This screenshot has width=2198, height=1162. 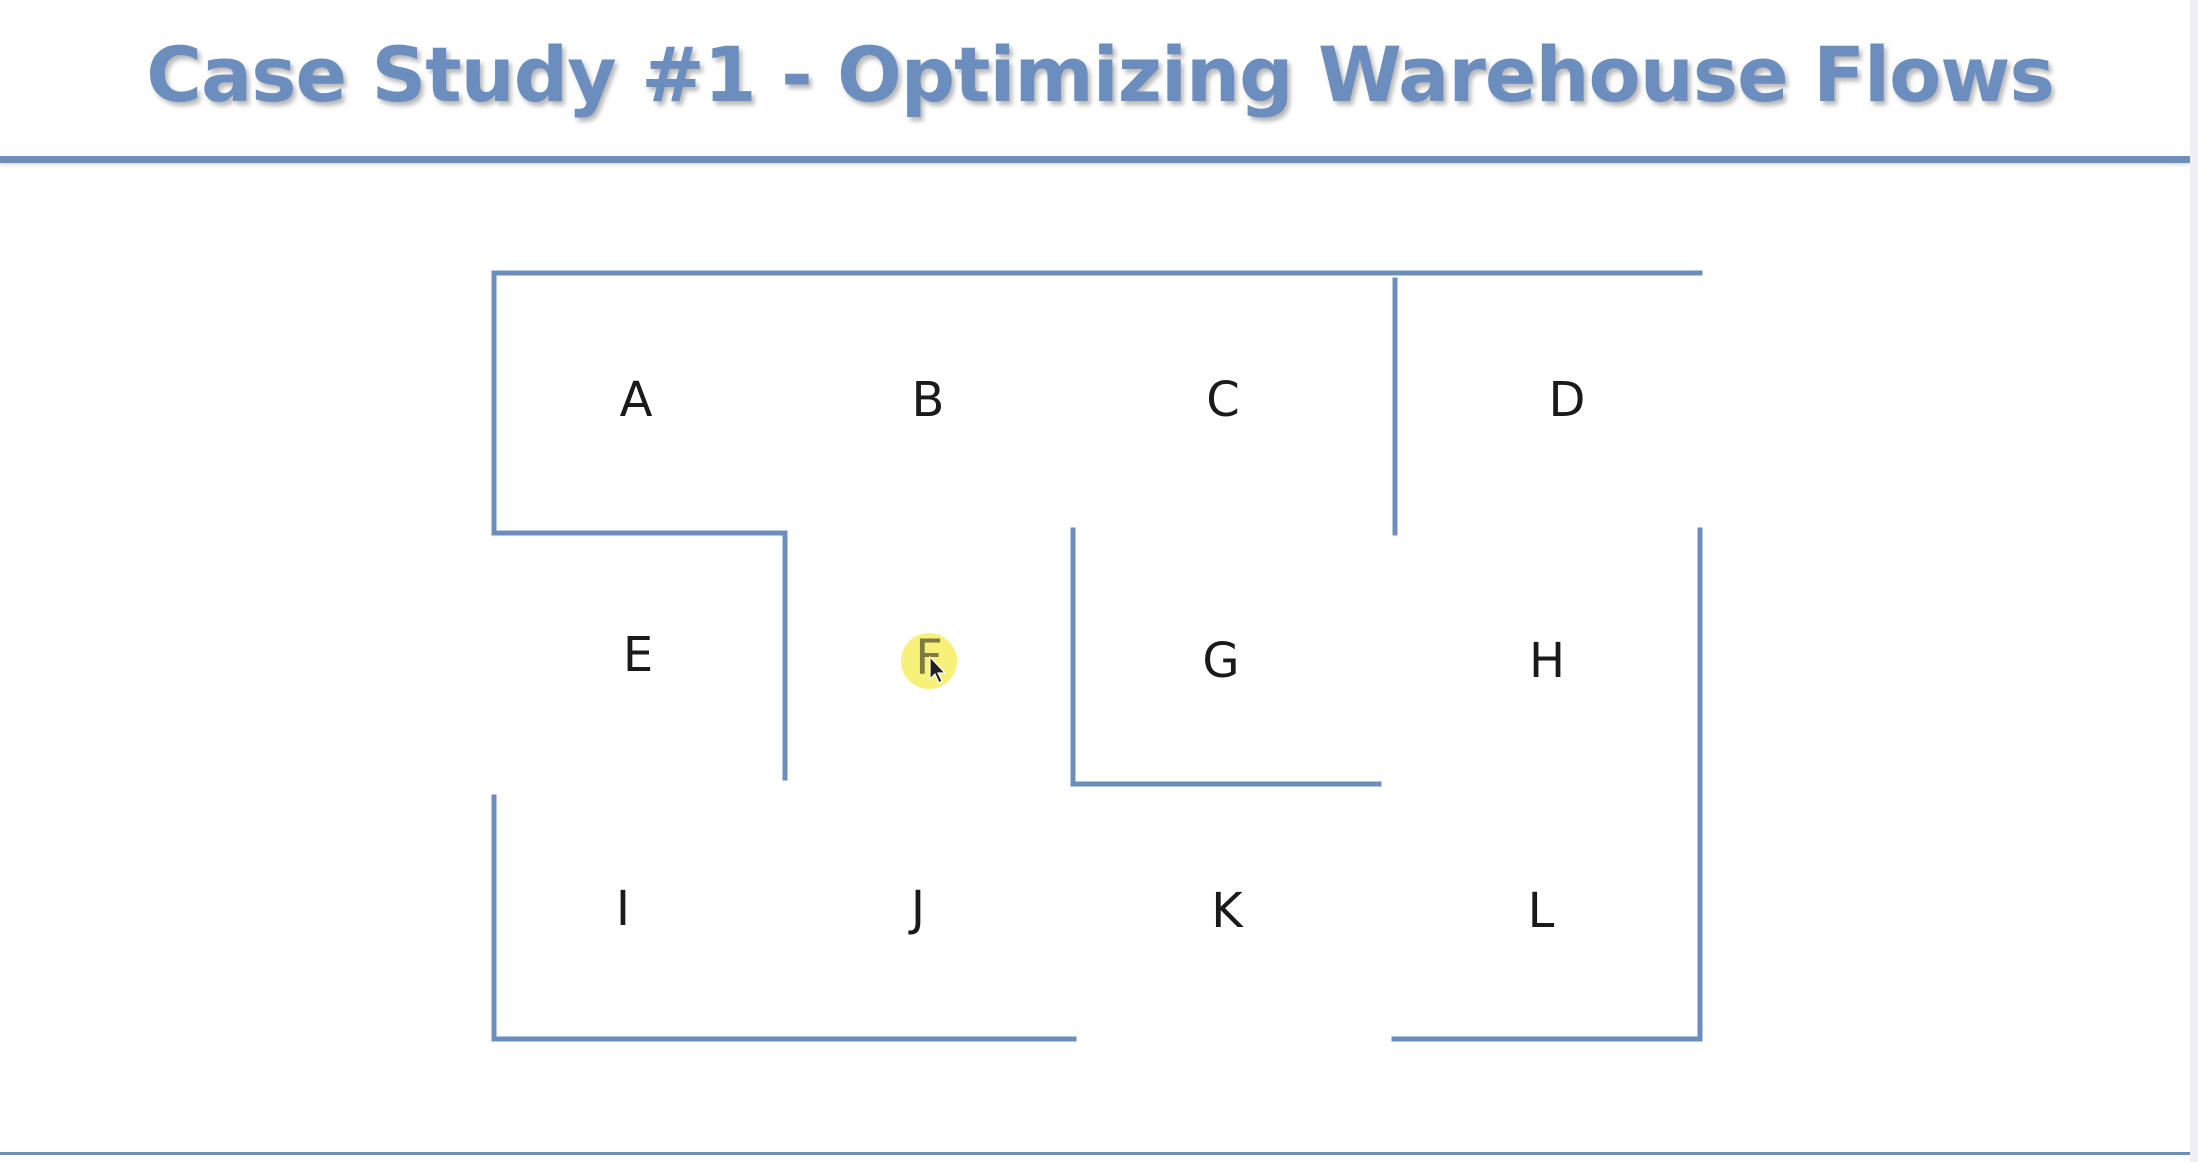 I want to click on zone-label-l: L, so click(x=1541, y=911).